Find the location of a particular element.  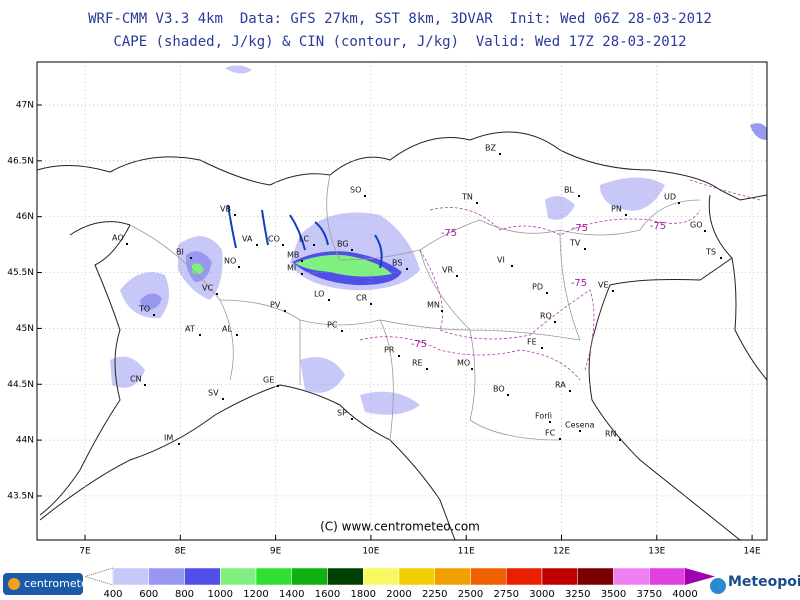

colorbar-label: 600 is located at coordinates (148, 594).